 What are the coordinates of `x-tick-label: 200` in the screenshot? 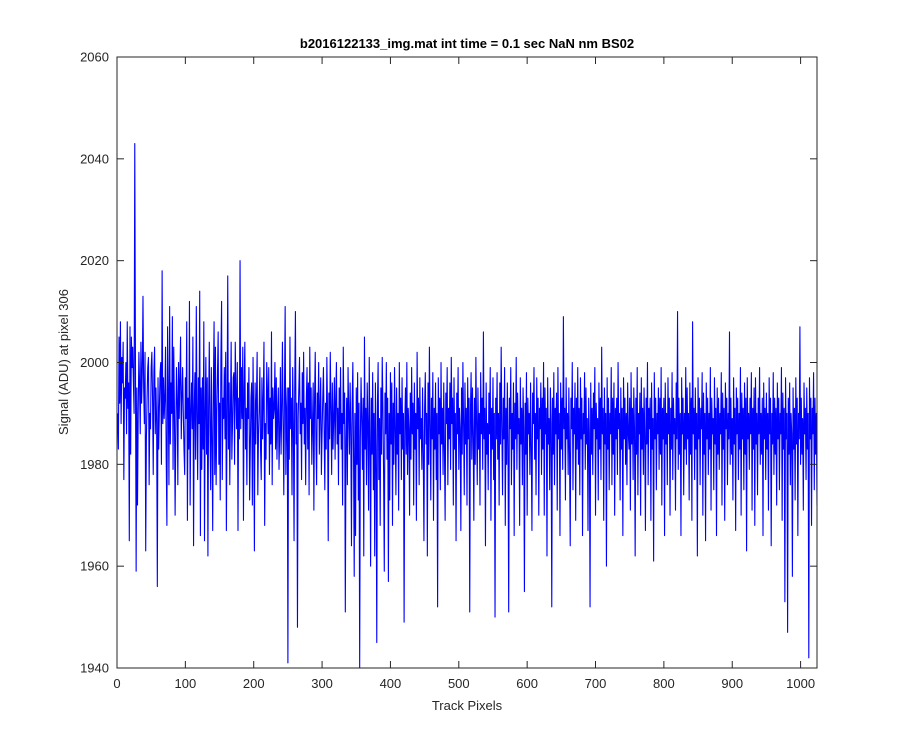 It's located at (254, 683).